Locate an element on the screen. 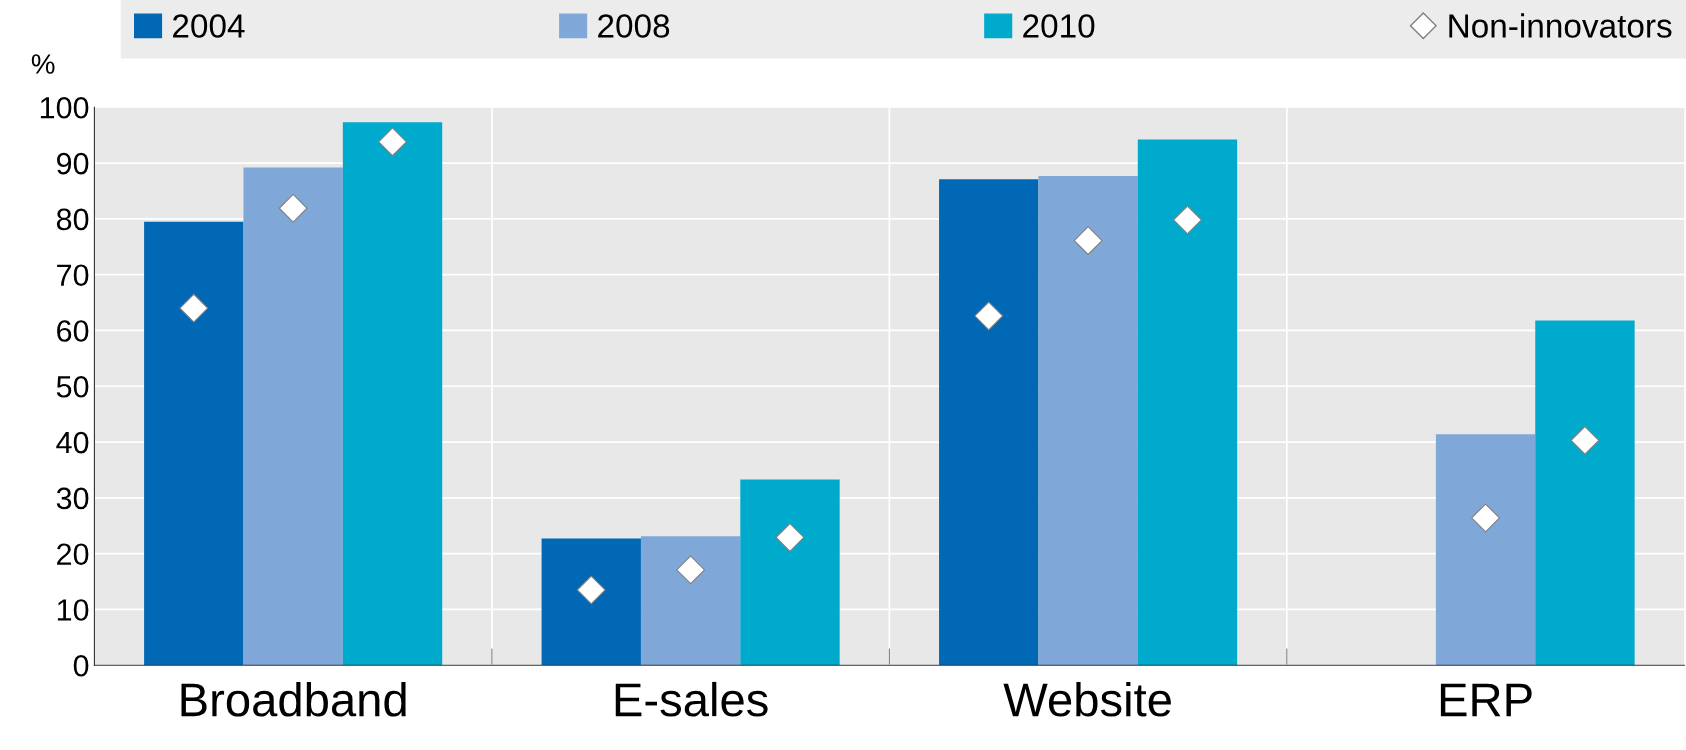 This screenshot has height=750, width=1686. y-tick-label: 0 is located at coordinates (81, 665).